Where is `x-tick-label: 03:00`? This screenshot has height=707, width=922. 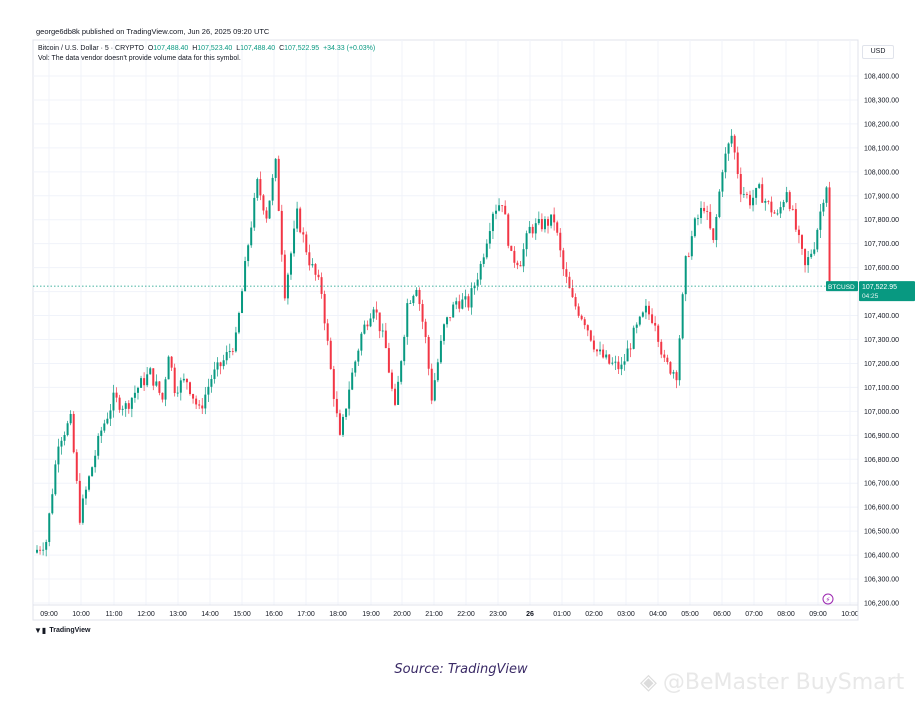 x-tick-label: 03:00 is located at coordinates (626, 614).